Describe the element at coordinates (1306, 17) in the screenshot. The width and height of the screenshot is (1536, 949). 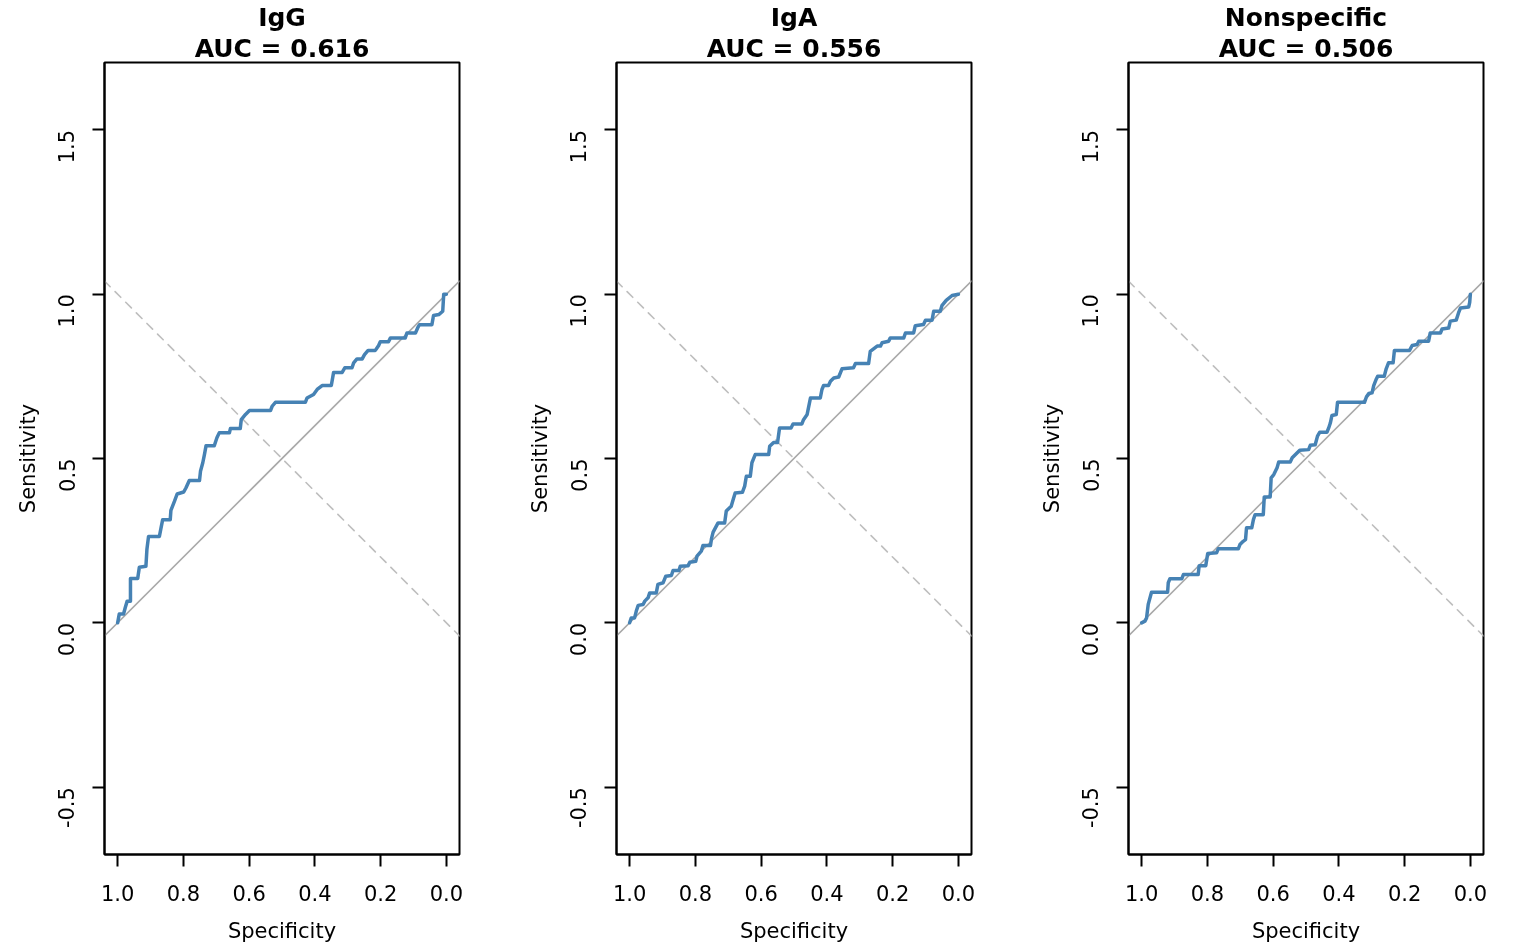
I see `chart-title: Nonspecific` at that location.